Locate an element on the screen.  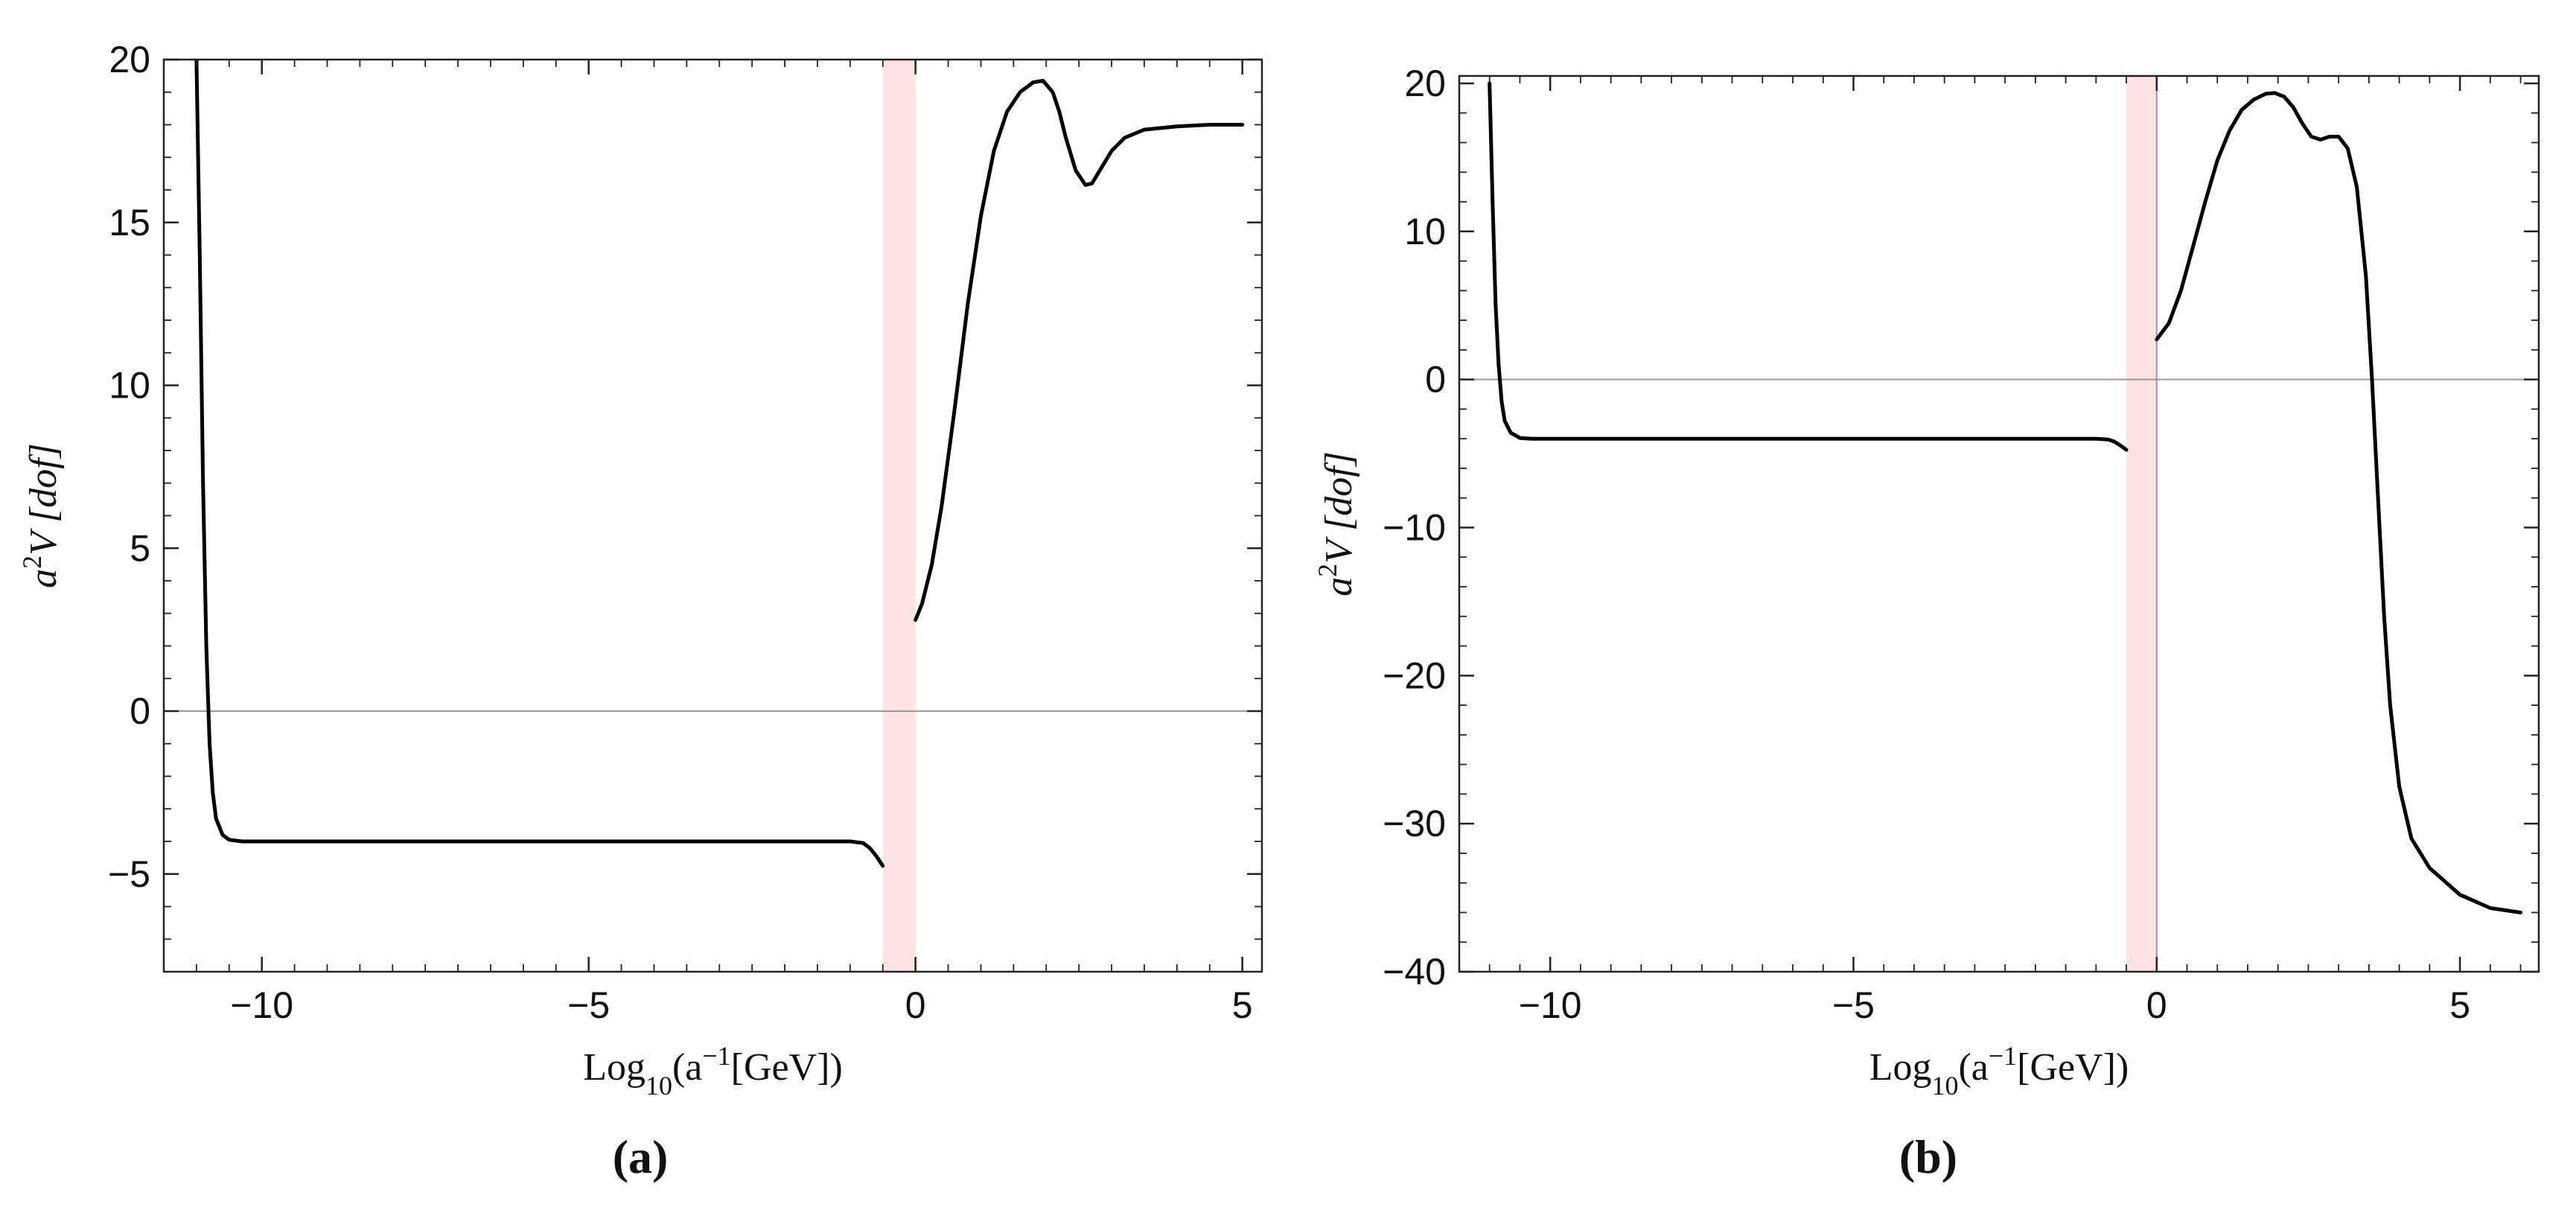
series-line-left is located at coordinates (1808, 266).